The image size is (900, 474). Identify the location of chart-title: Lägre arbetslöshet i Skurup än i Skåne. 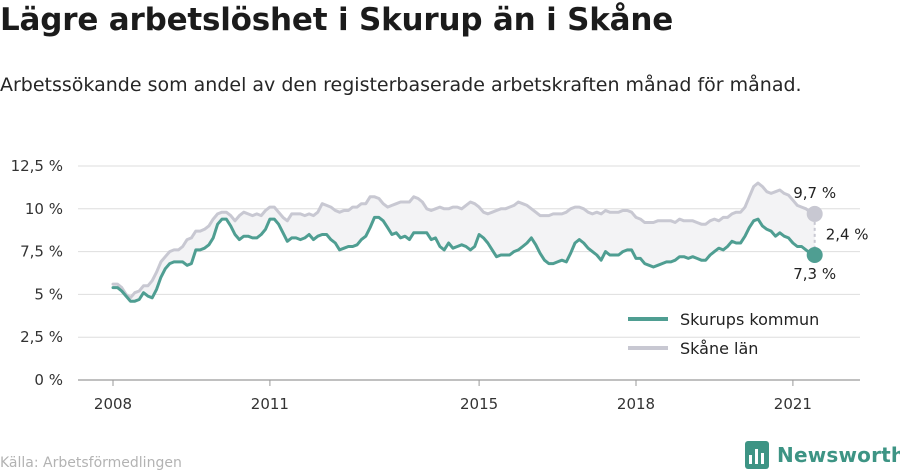
(337, 20).